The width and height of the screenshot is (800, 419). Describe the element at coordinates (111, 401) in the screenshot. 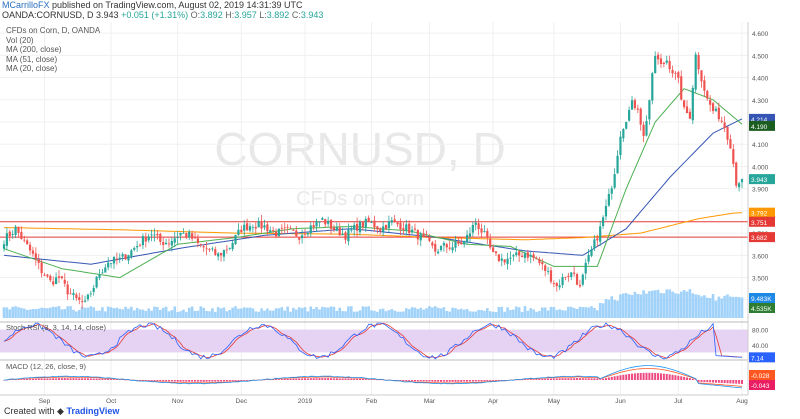

I see `time-tick-label: Oct` at that location.